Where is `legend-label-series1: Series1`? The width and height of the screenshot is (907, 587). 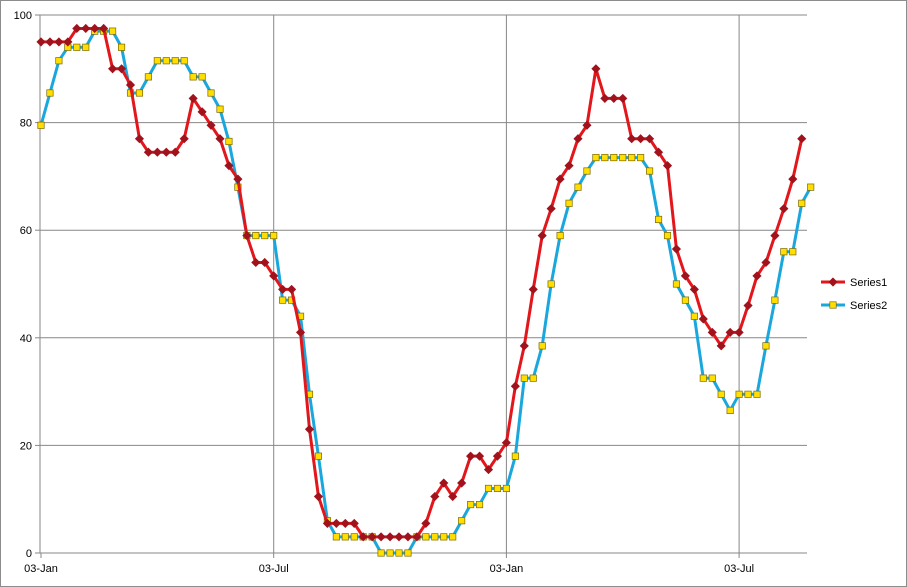
legend-label-series1: Series1 is located at coordinates (868, 283).